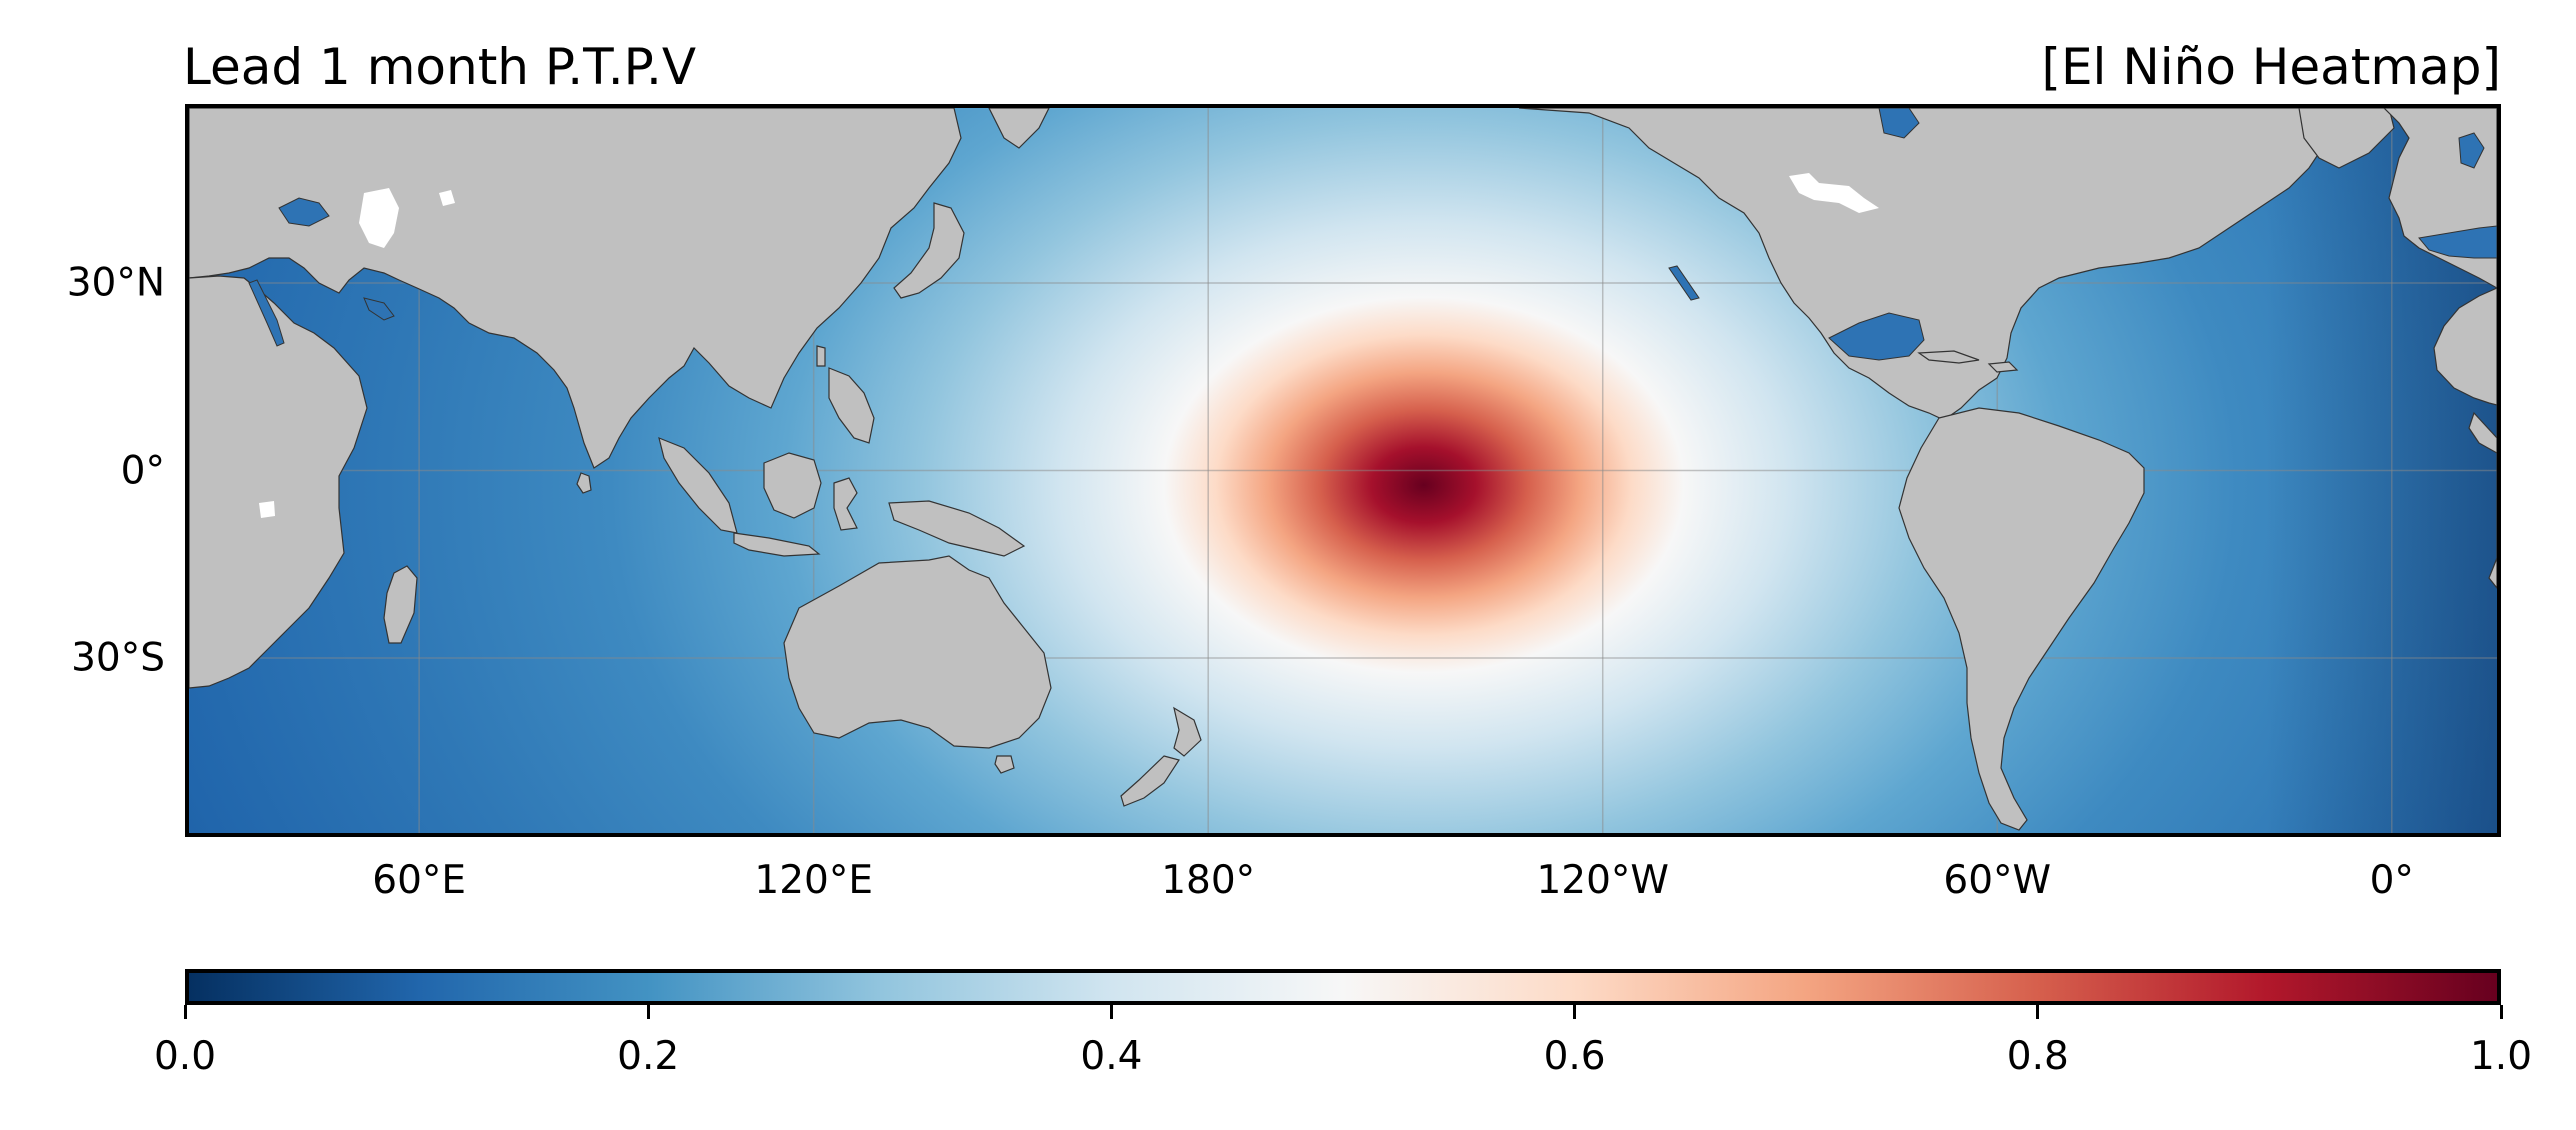 The width and height of the screenshot is (2576, 1130). Describe the element at coordinates (777, 544) in the screenshot. I see `land-java` at that location.